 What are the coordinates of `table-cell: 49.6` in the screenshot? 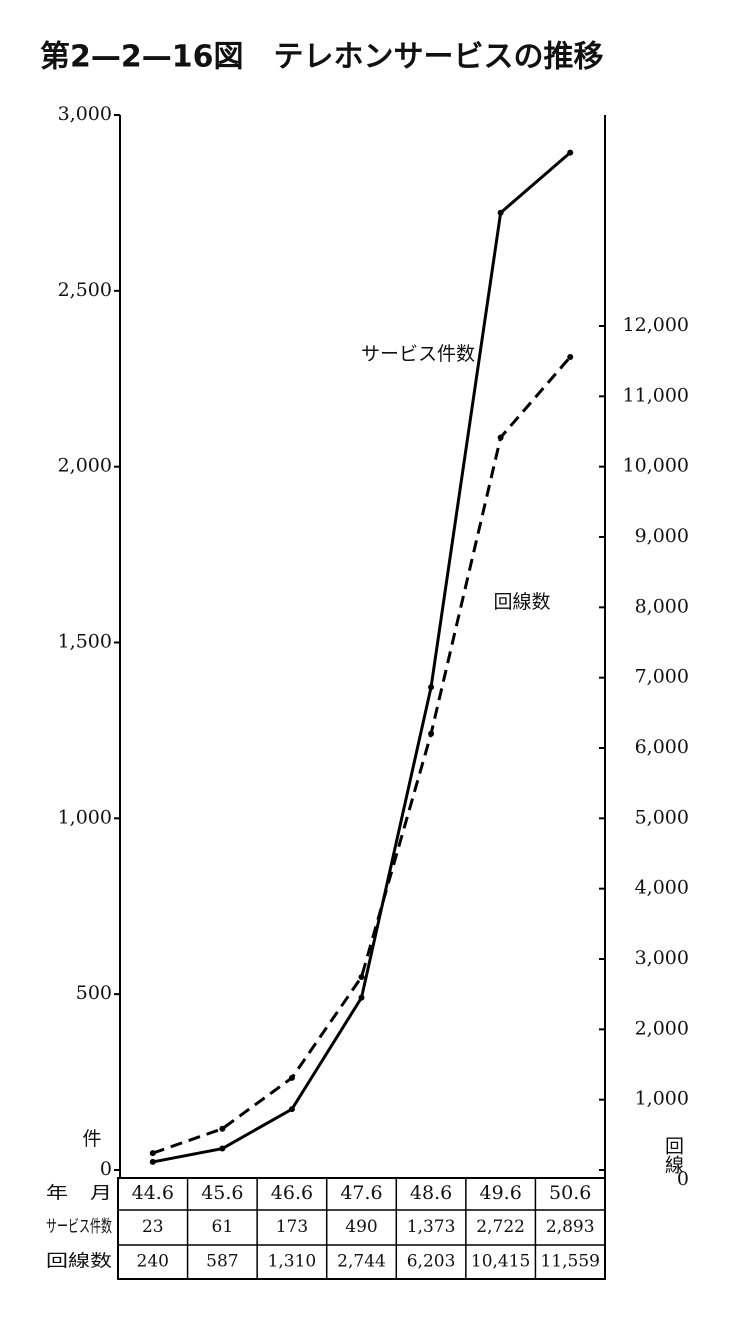 It's located at (500, 1193).